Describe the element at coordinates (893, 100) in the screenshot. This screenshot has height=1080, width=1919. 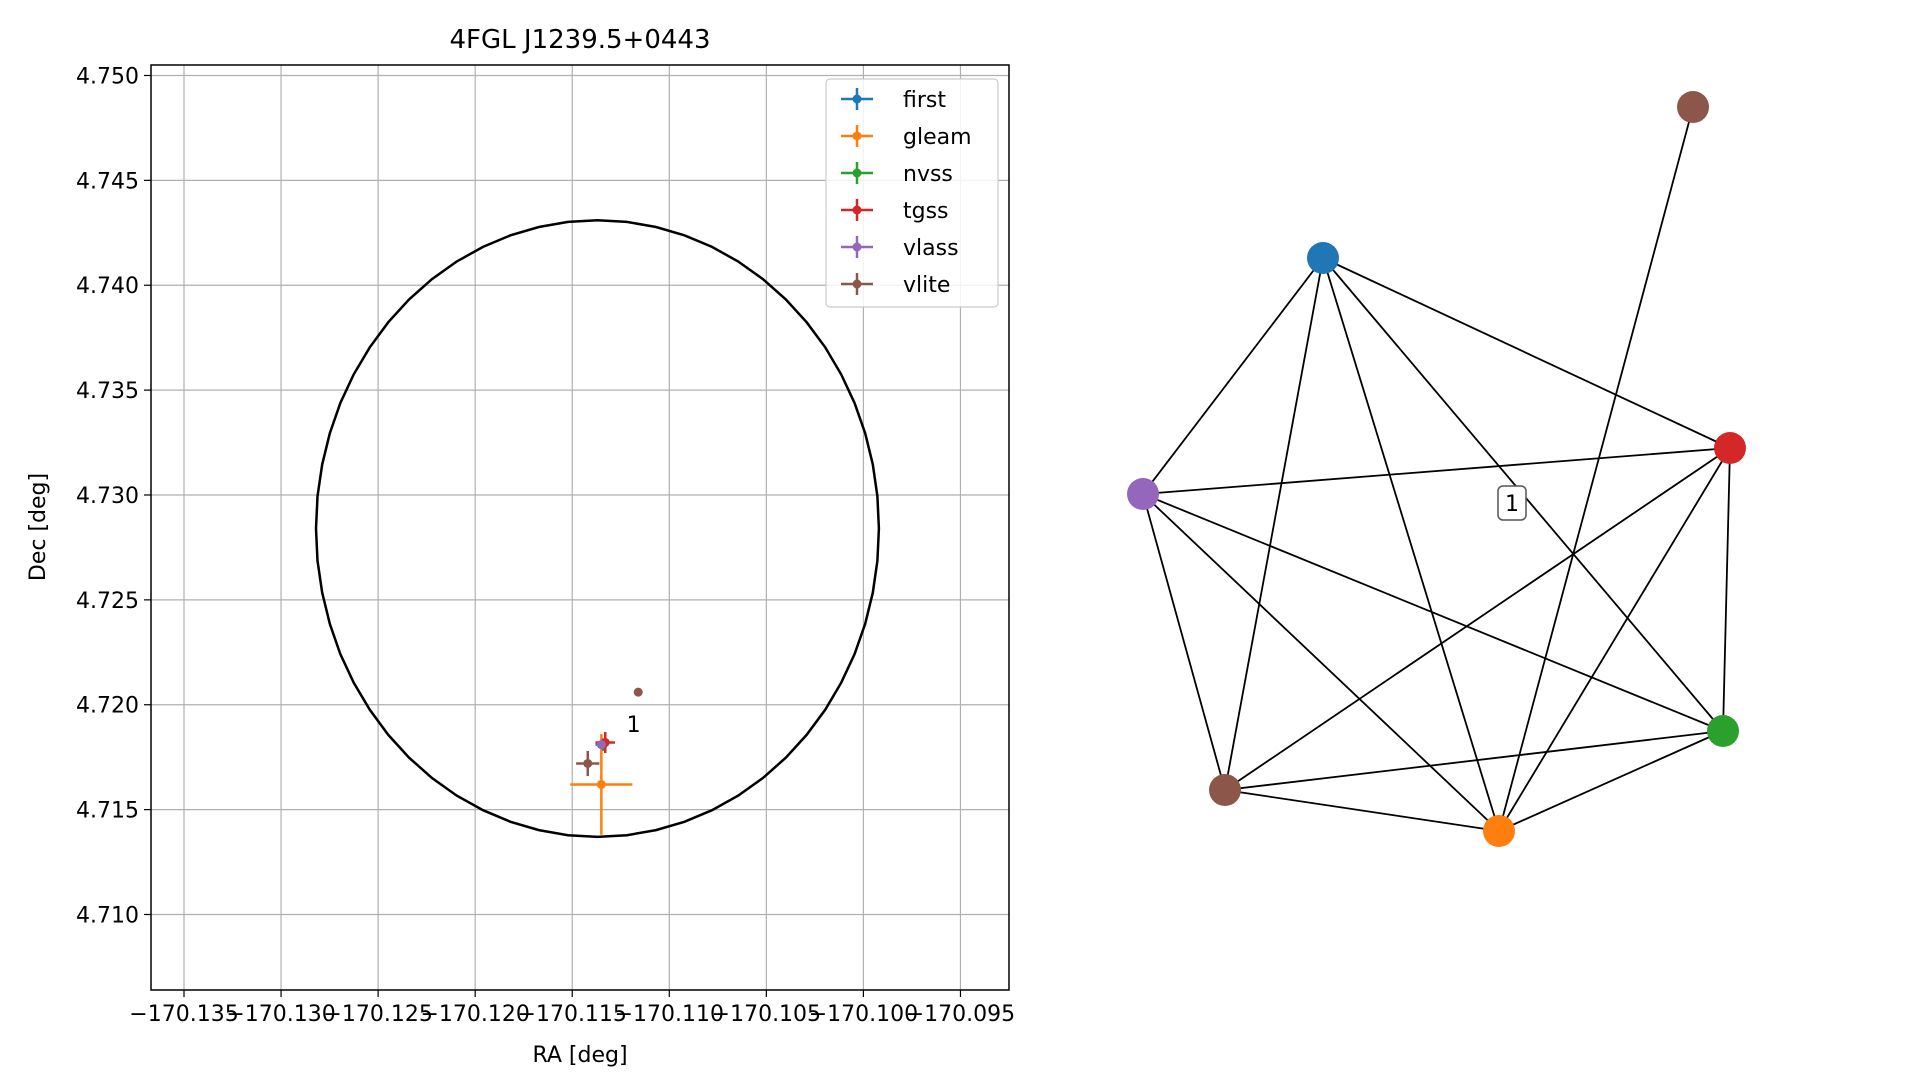
I see `legend-entry-first: first` at that location.